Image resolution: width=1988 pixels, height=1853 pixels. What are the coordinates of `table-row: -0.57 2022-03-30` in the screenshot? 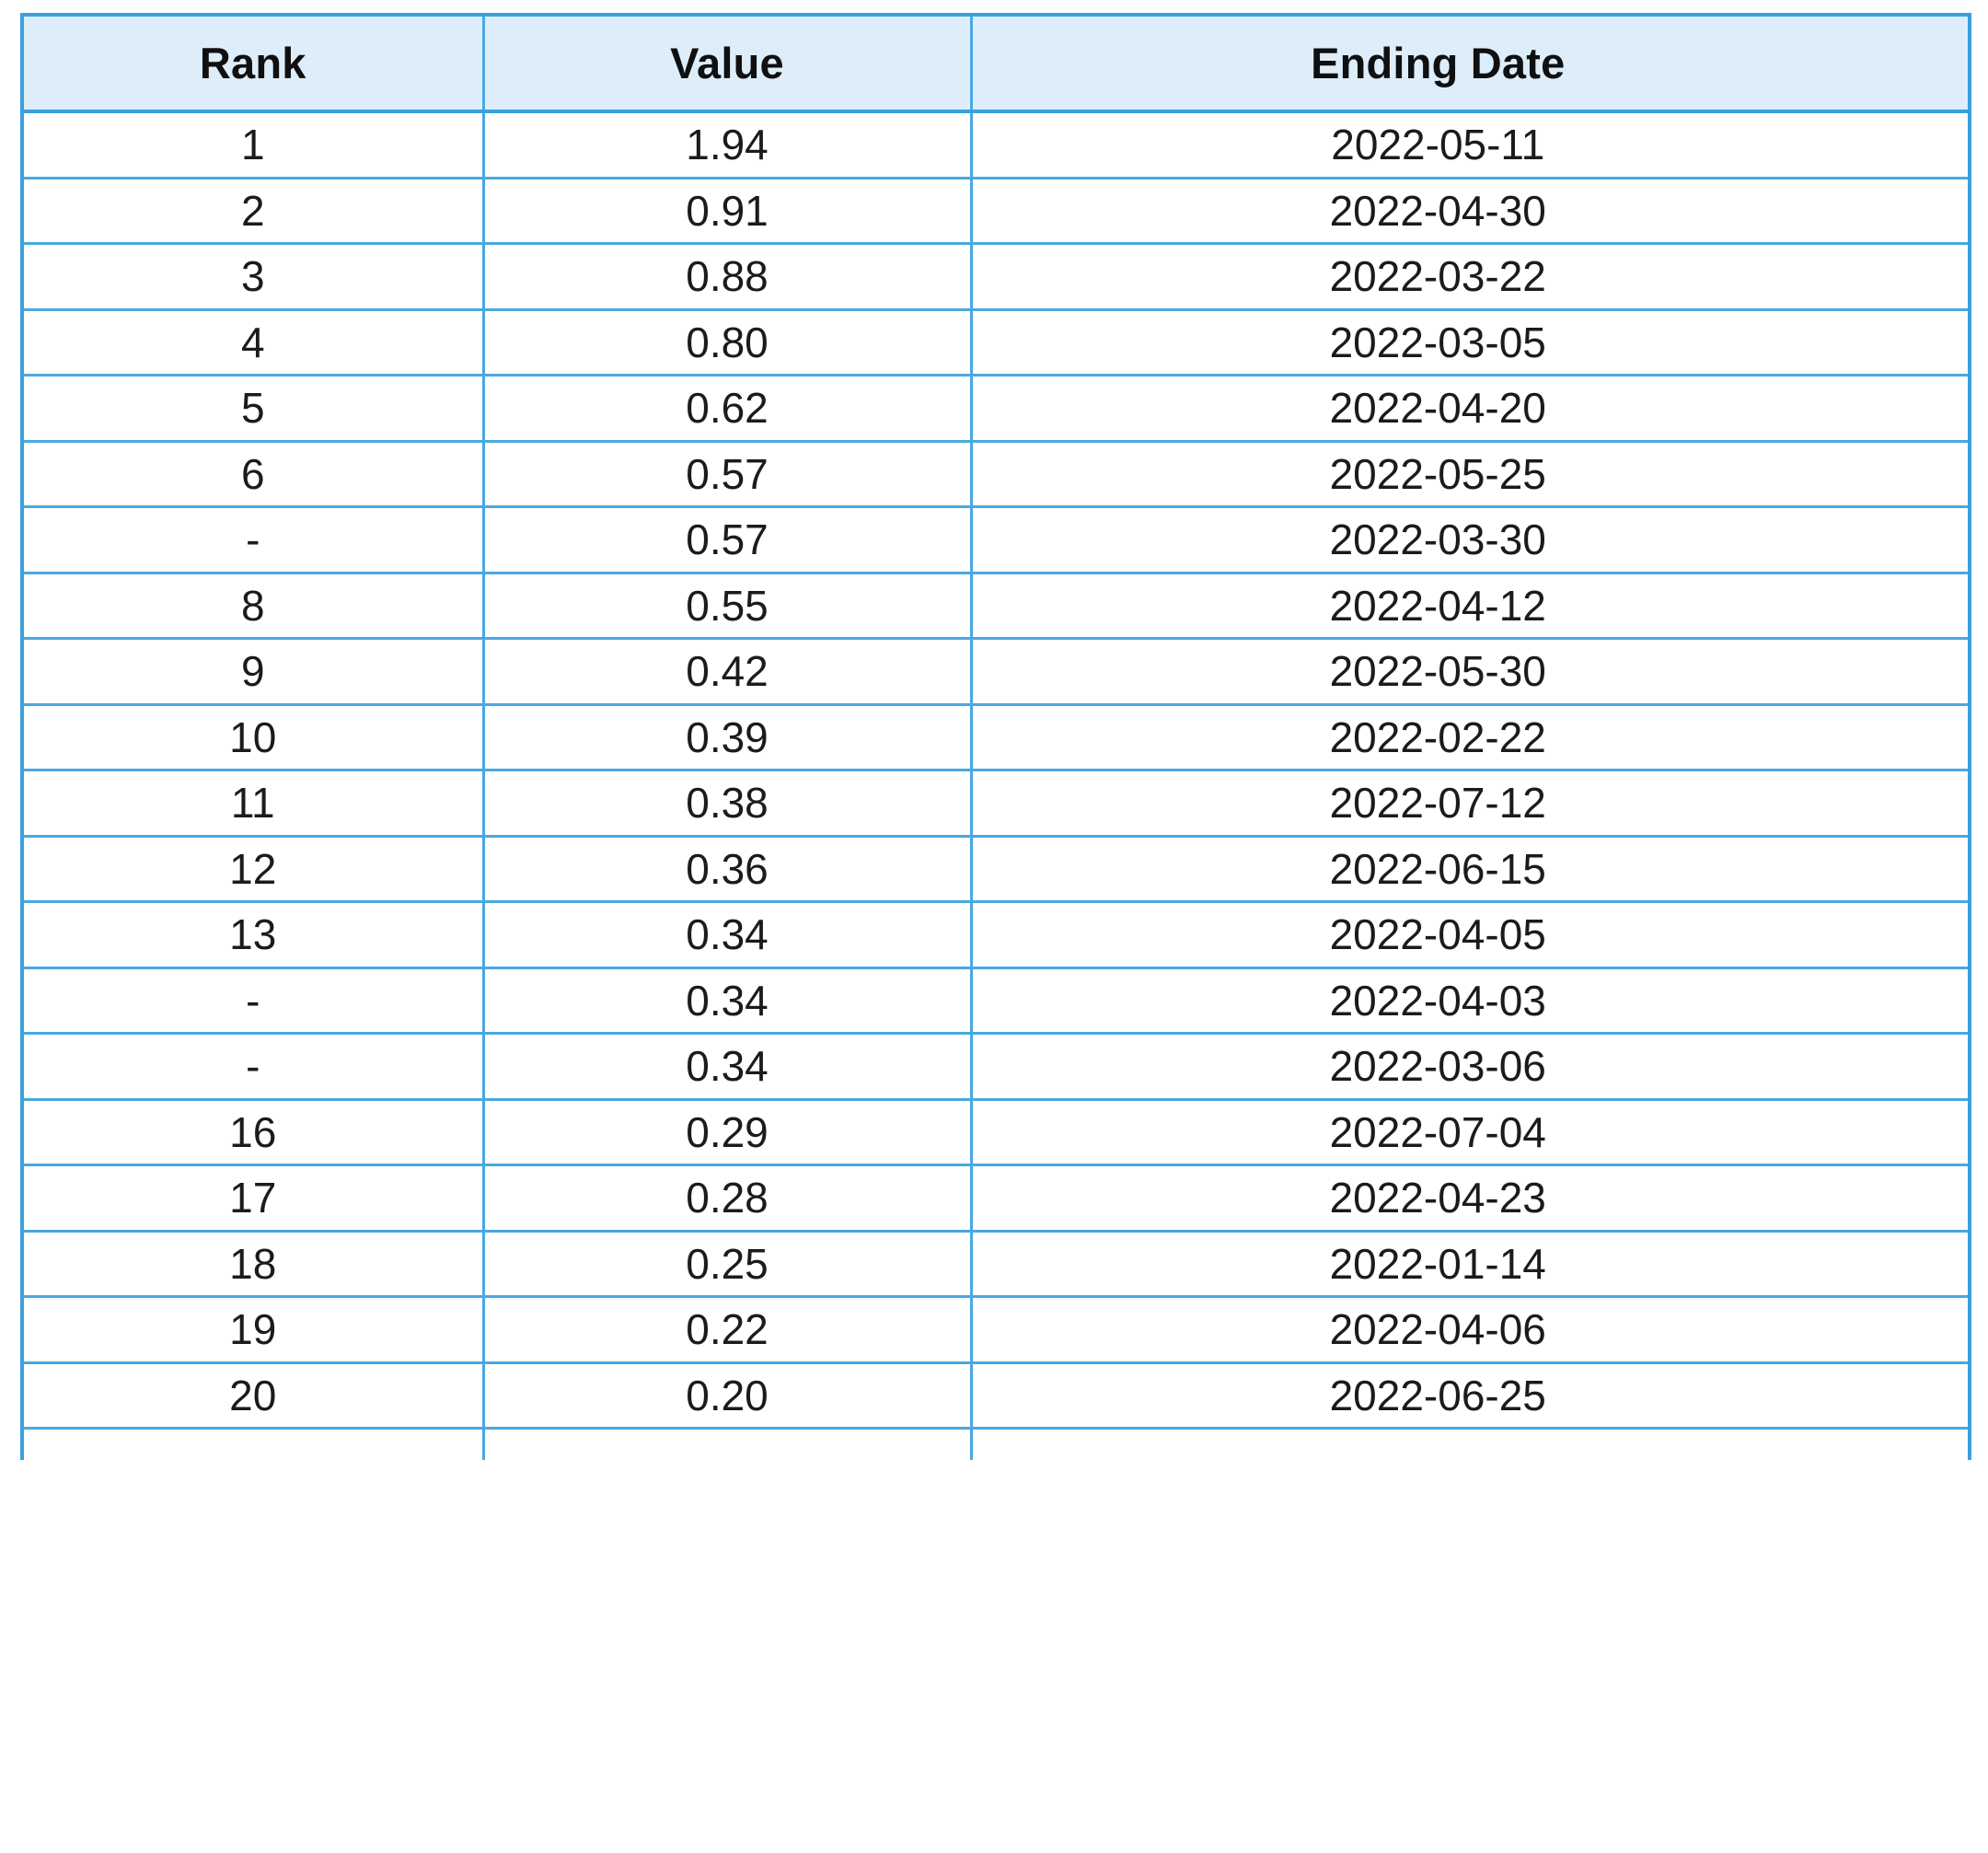 It's located at (996, 540).